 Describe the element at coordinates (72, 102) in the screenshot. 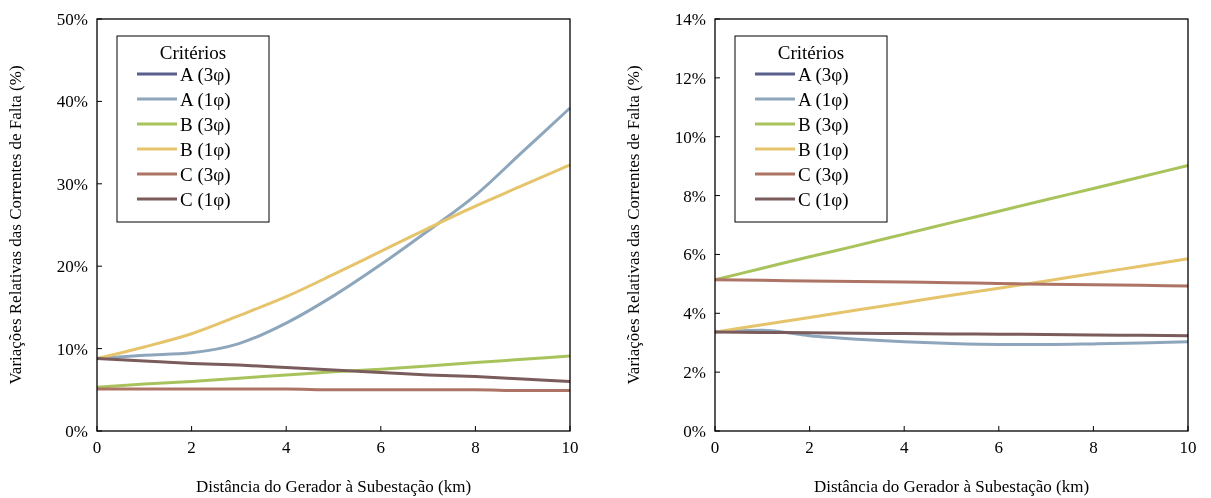

I see `y-tick-label: 40%` at that location.